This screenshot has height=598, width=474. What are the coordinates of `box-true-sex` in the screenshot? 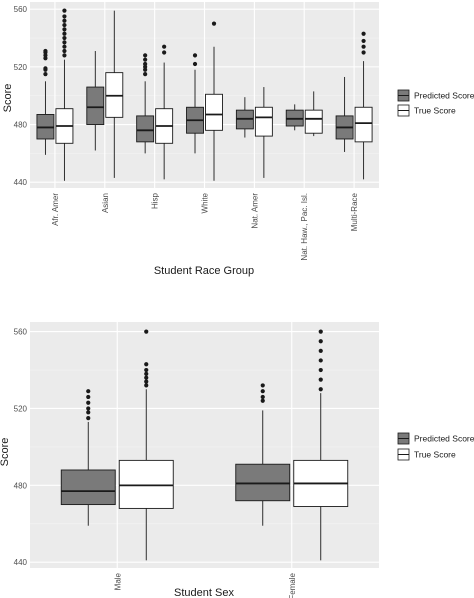 It's located at (146, 445).